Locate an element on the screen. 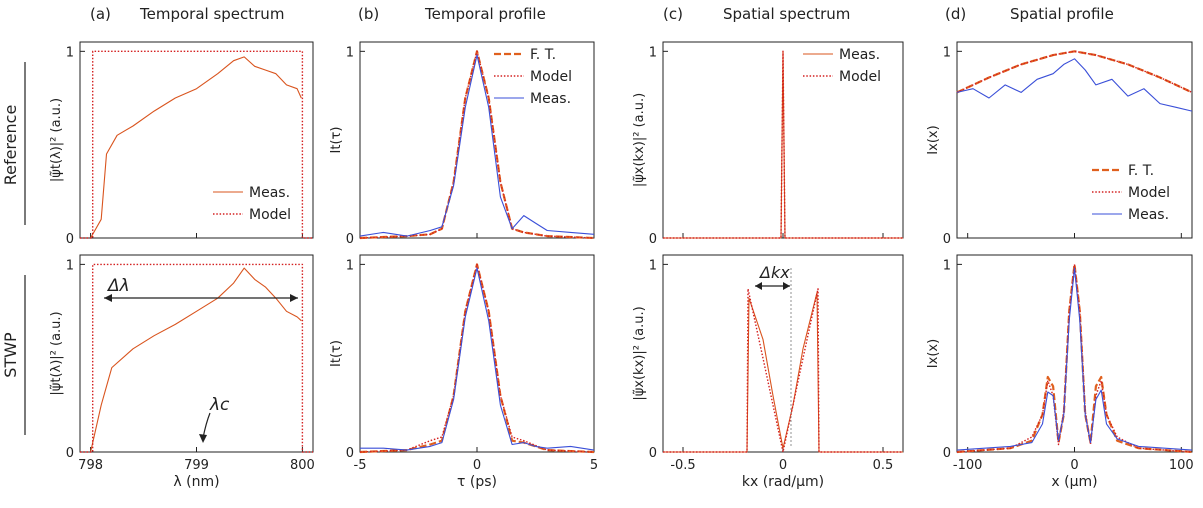 The image size is (1203, 508). panel-letter-b: (b) is located at coordinates (368, 14).